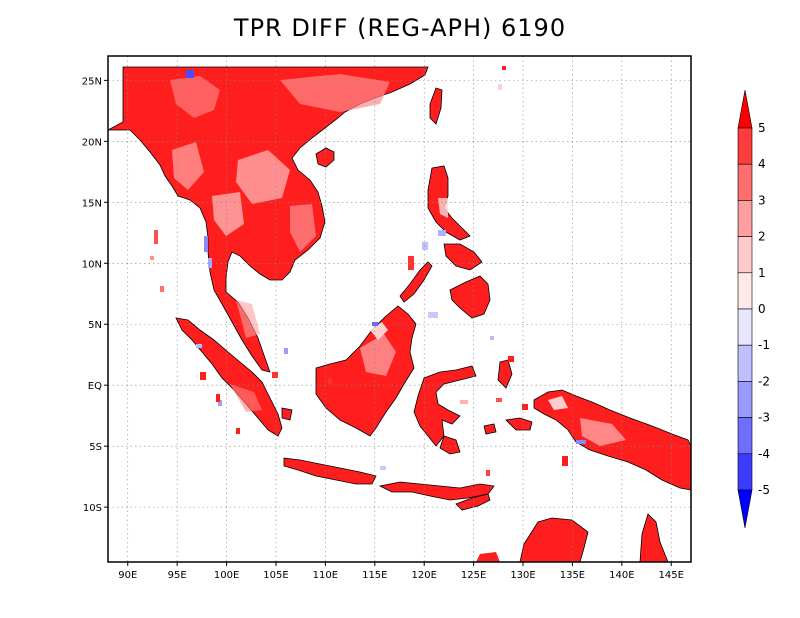 The image size is (800, 618). What do you see at coordinates (762, 128) in the screenshot?
I see `colorbar-label: 5` at bounding box center [762, 128].